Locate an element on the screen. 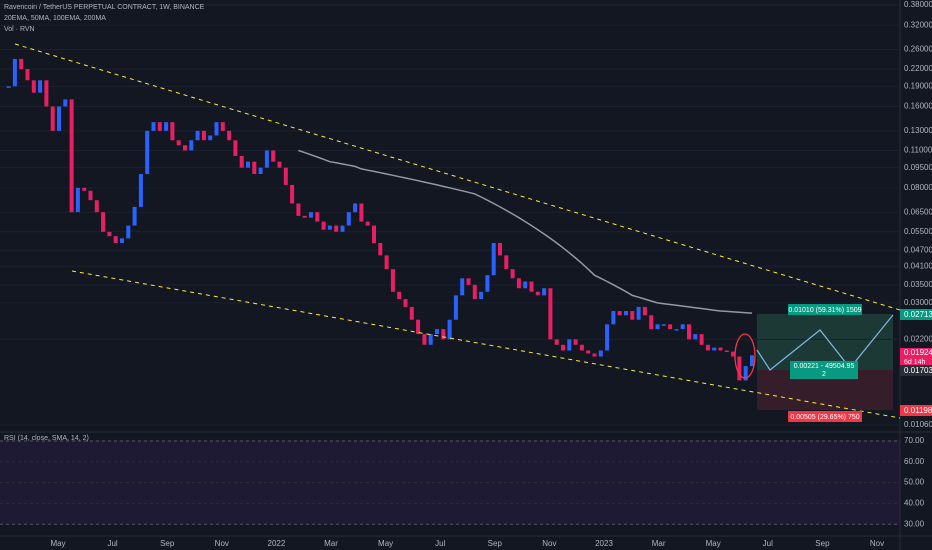  x-tick-label: 2022 is located at coordinates (277, 543).